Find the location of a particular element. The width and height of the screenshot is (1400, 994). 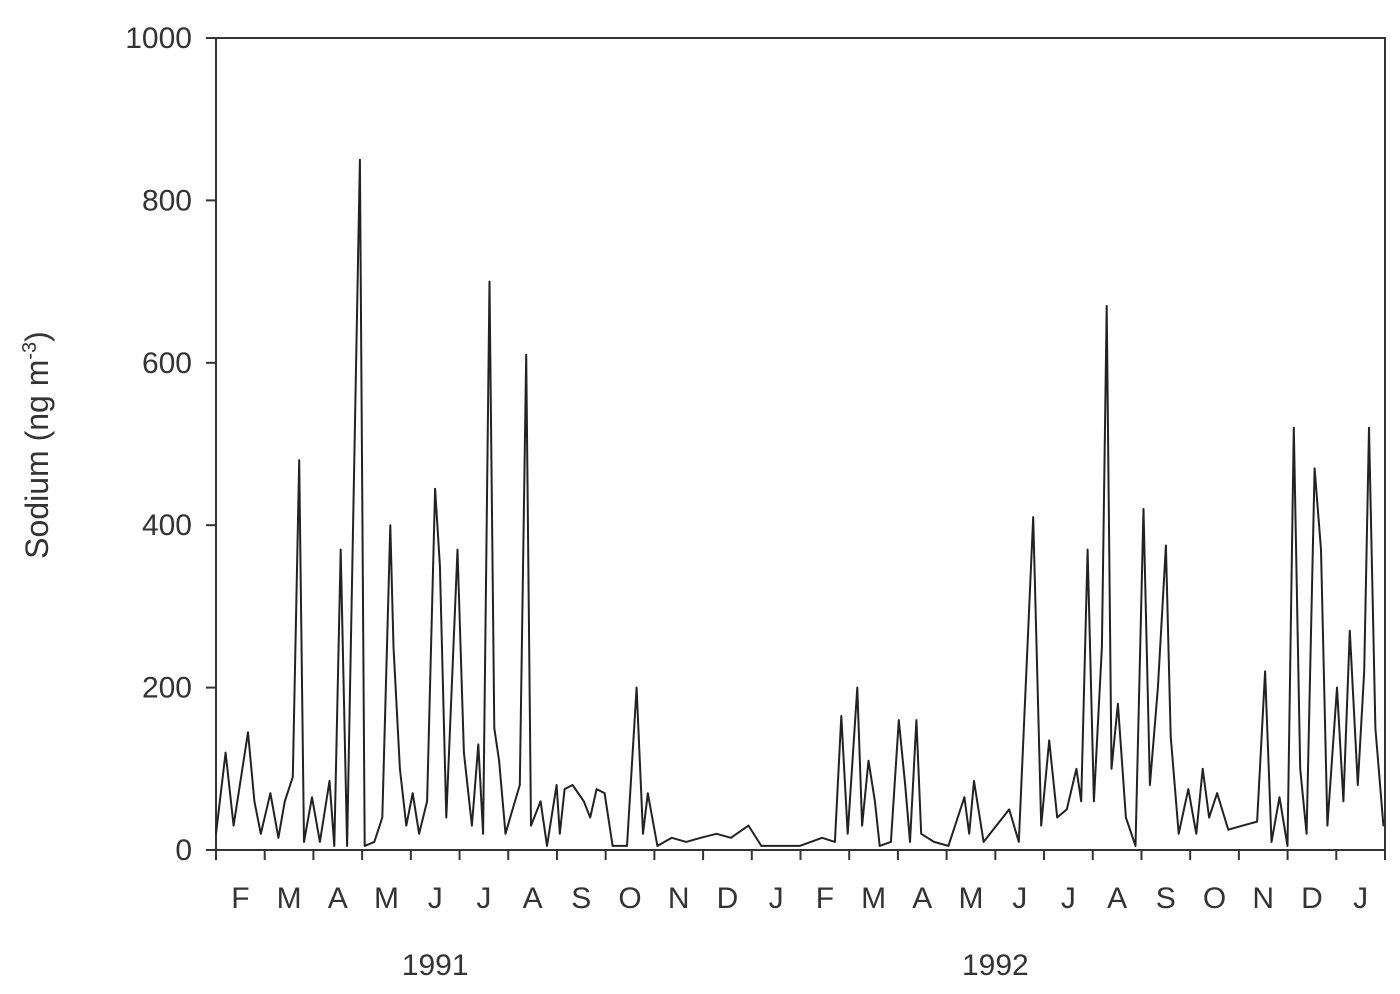

month-label: M is located at coordinates (873, 898).